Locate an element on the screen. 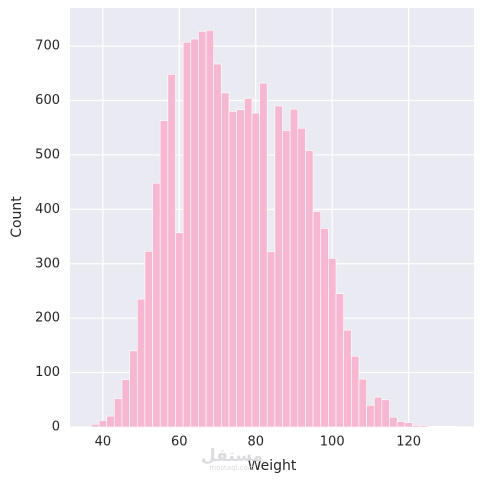 The image size is (484, 483). x-axis-label: Weight is located at coordinates (272, 466).